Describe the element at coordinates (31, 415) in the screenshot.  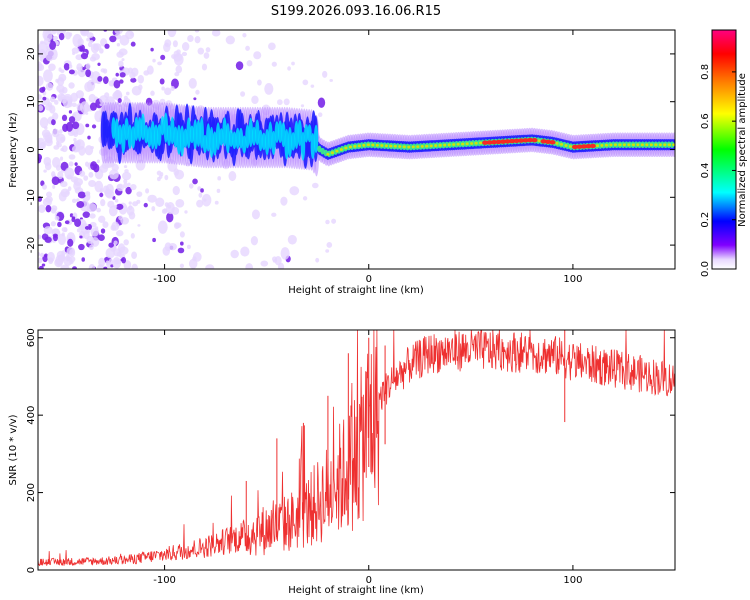
I see `y-tick-label: 400` at that location.